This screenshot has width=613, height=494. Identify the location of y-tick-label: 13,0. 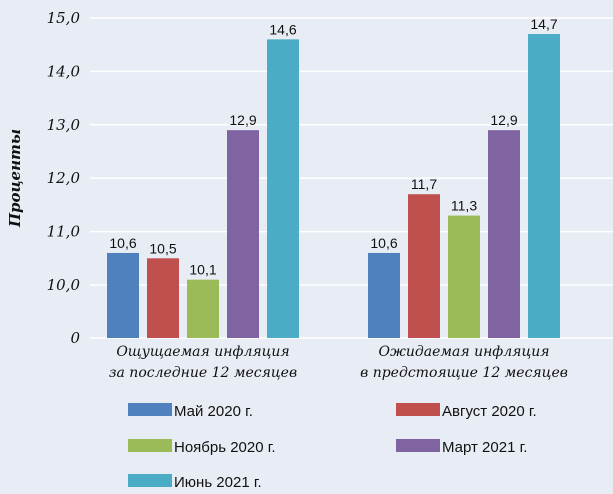
(64, 125).